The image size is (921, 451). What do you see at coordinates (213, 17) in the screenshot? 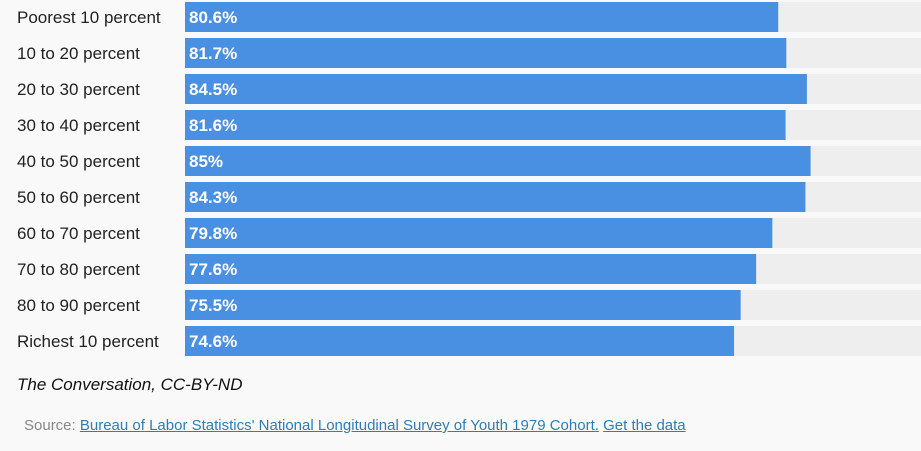
I see `value-label: 80.6%` at bounding box center [213, 17].